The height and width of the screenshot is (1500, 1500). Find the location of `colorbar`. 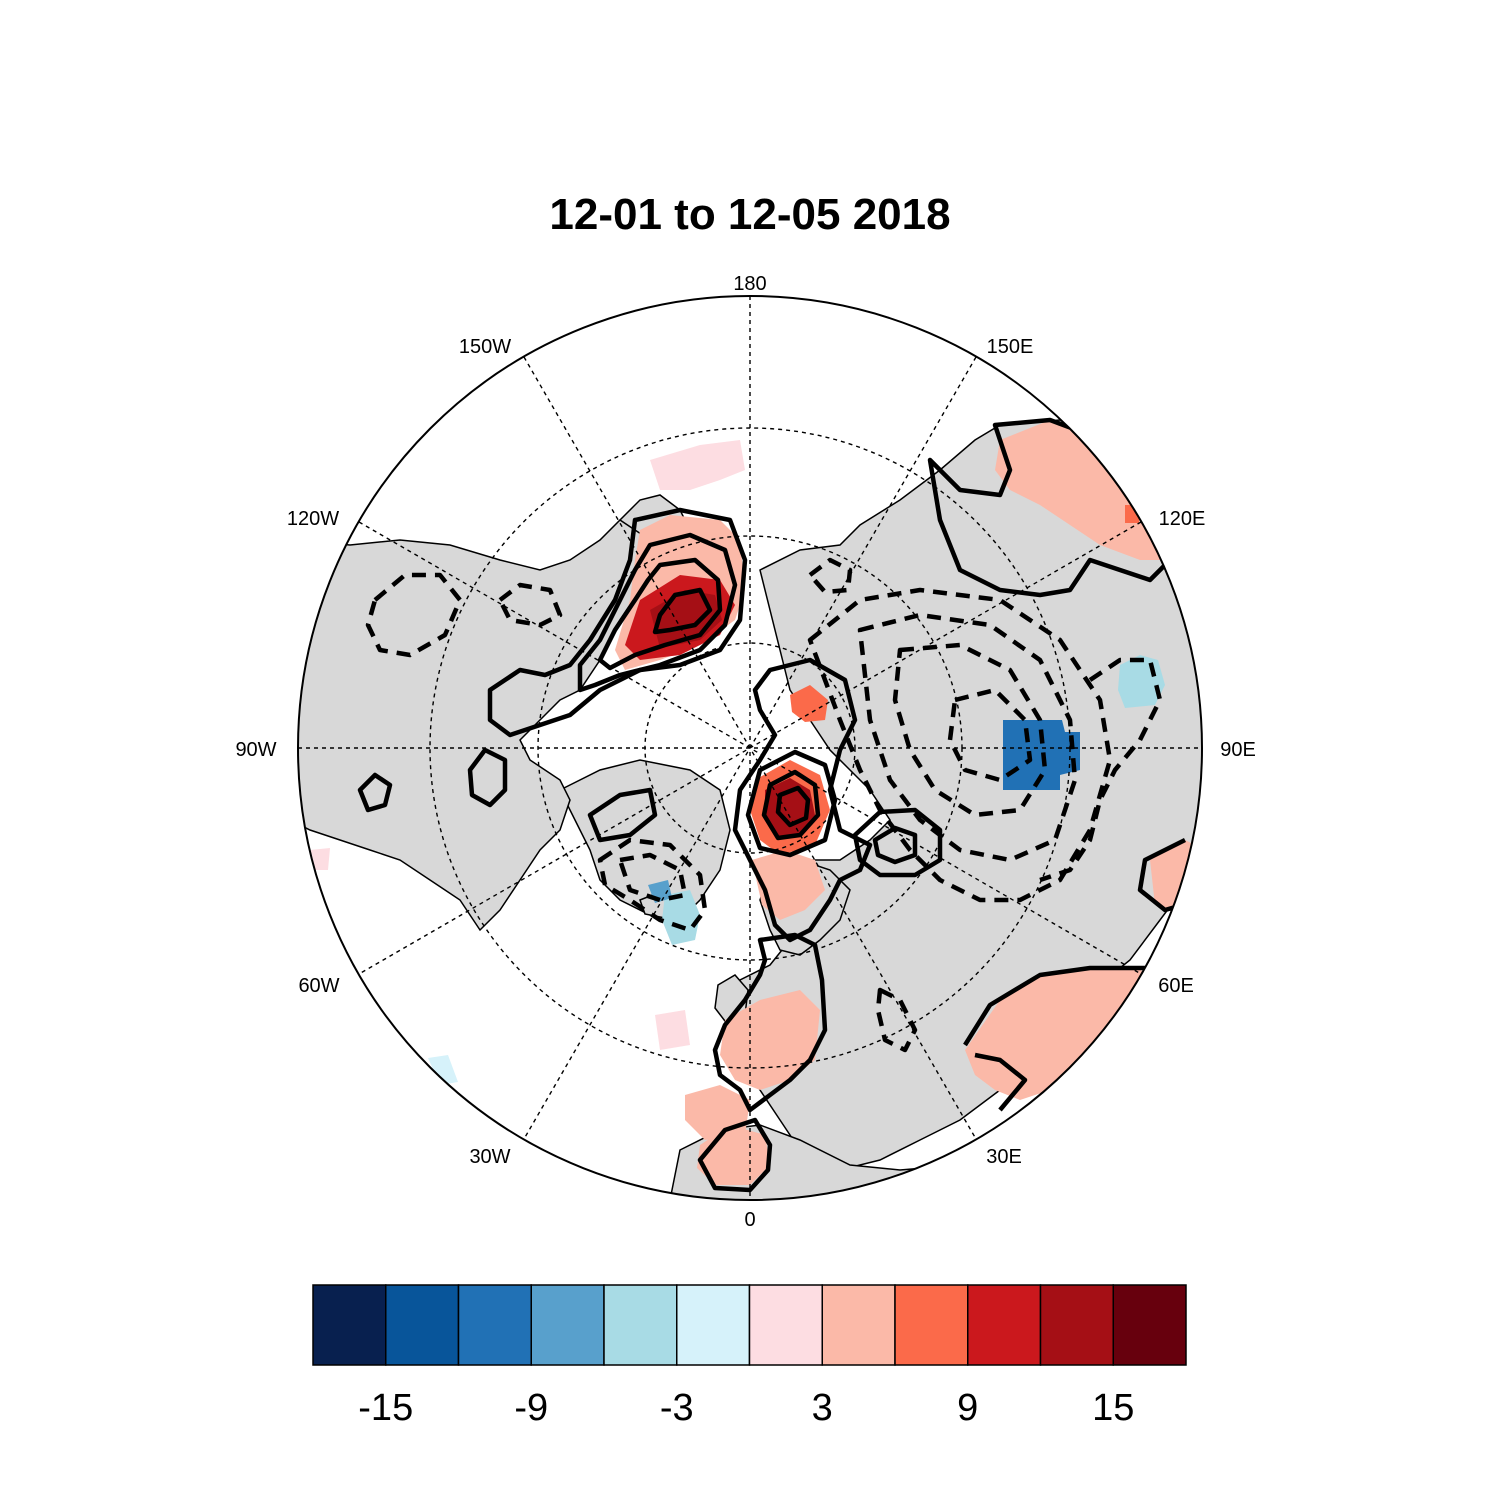

colorbar is located at coordinates (749, 1325).